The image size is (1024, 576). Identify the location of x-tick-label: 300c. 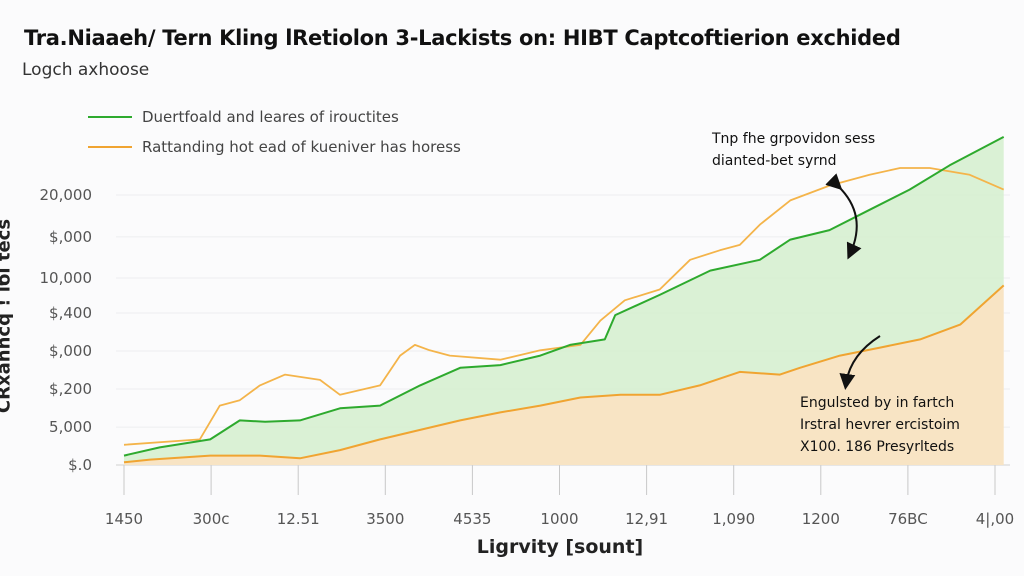
(211, 519).